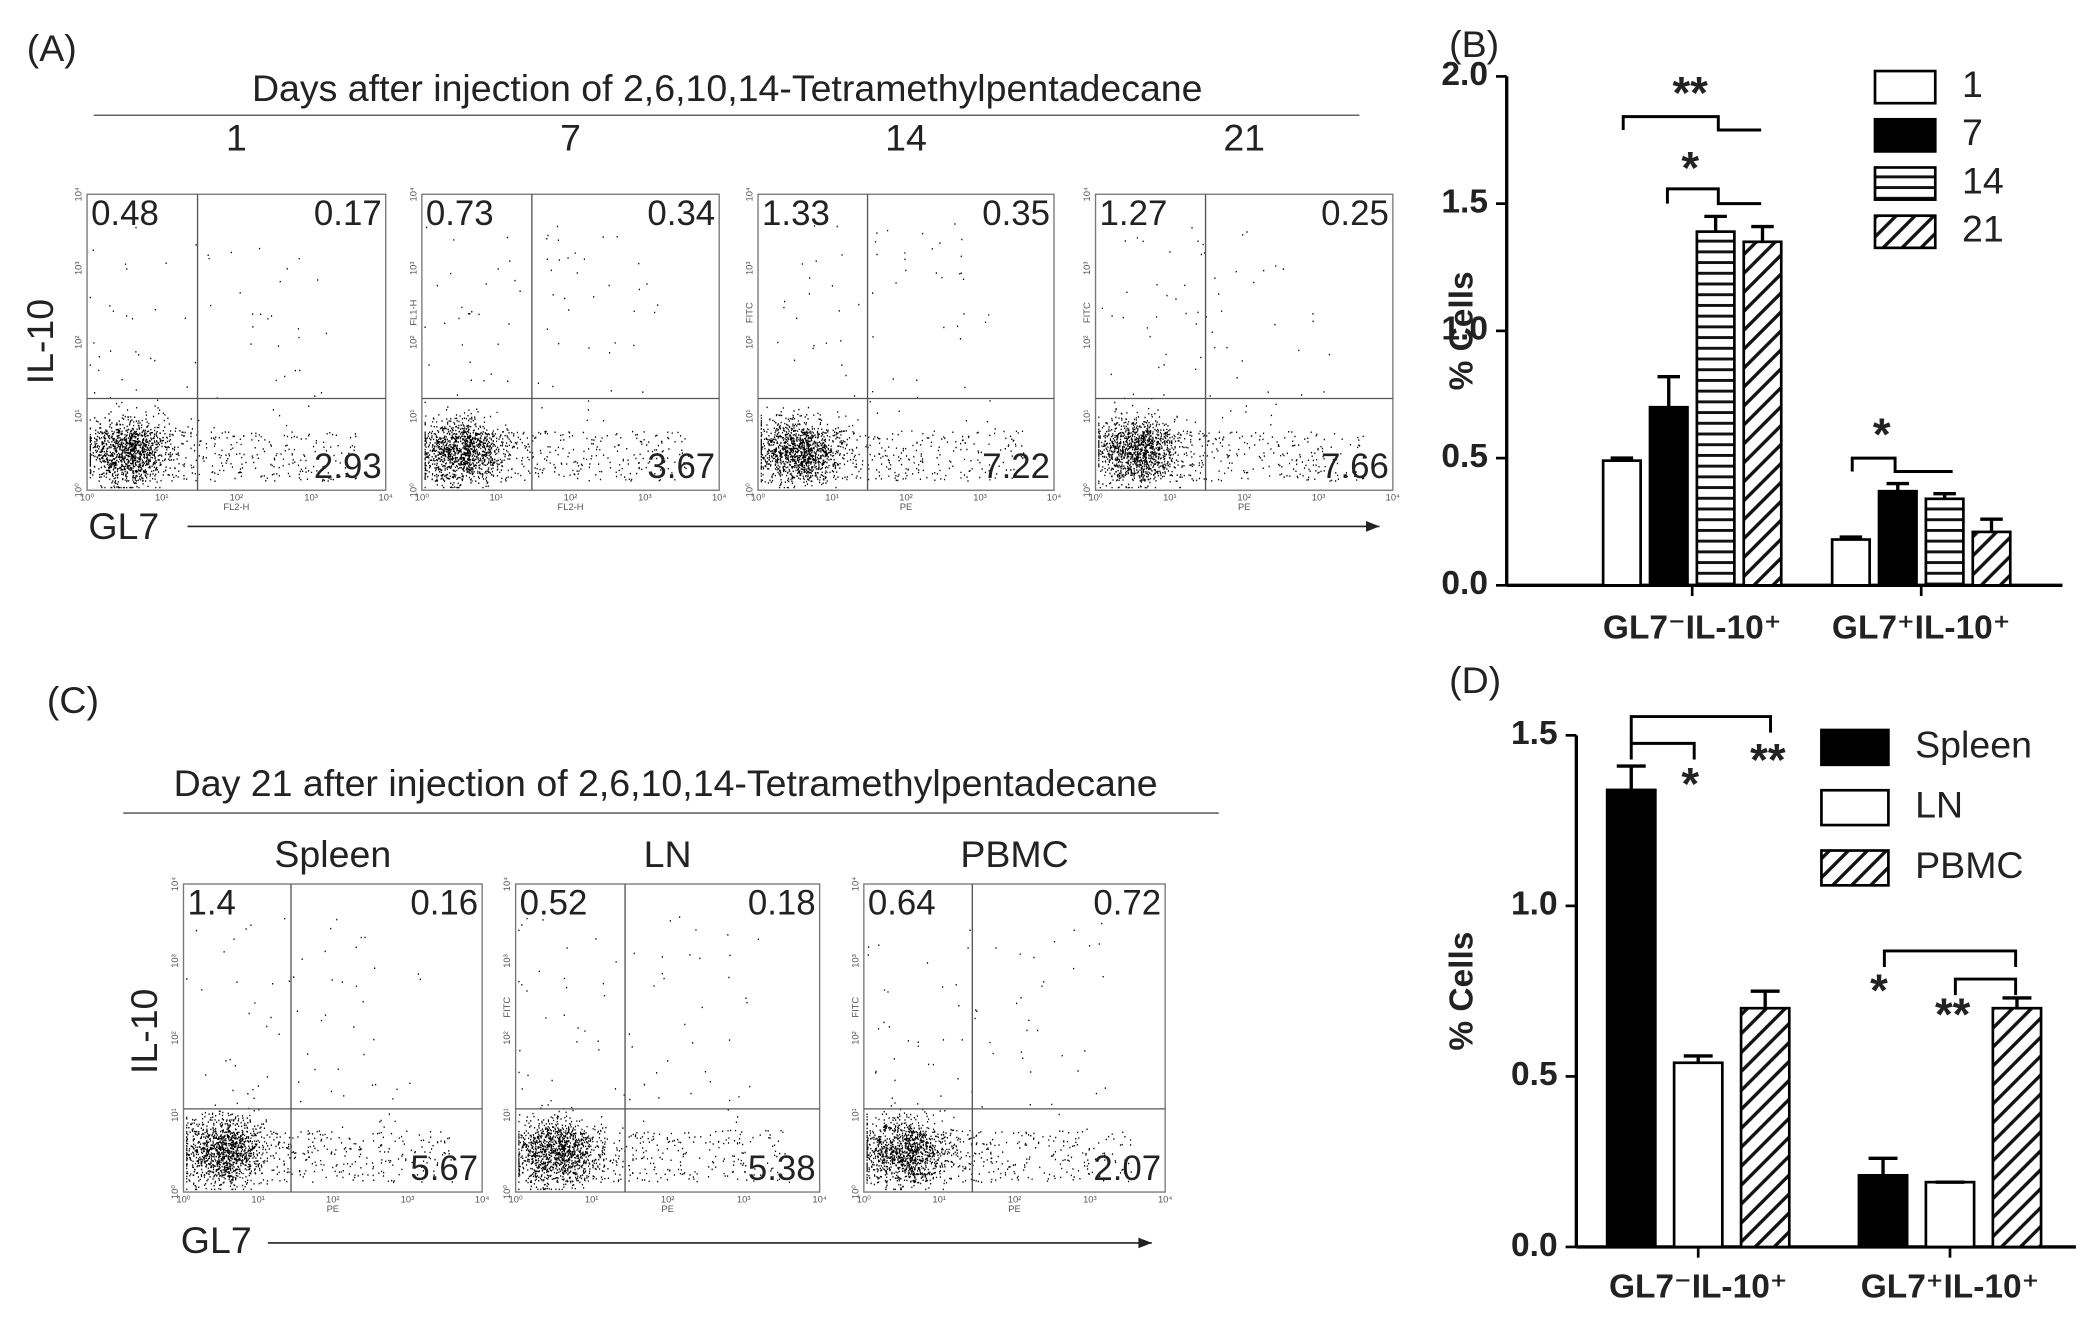 Image resolution: width=2100 pixels, height=1318 pixels. Describe the element at coordinates (782, 903) in the screenshot. I see `quadrant-value: 0.18` at that location.